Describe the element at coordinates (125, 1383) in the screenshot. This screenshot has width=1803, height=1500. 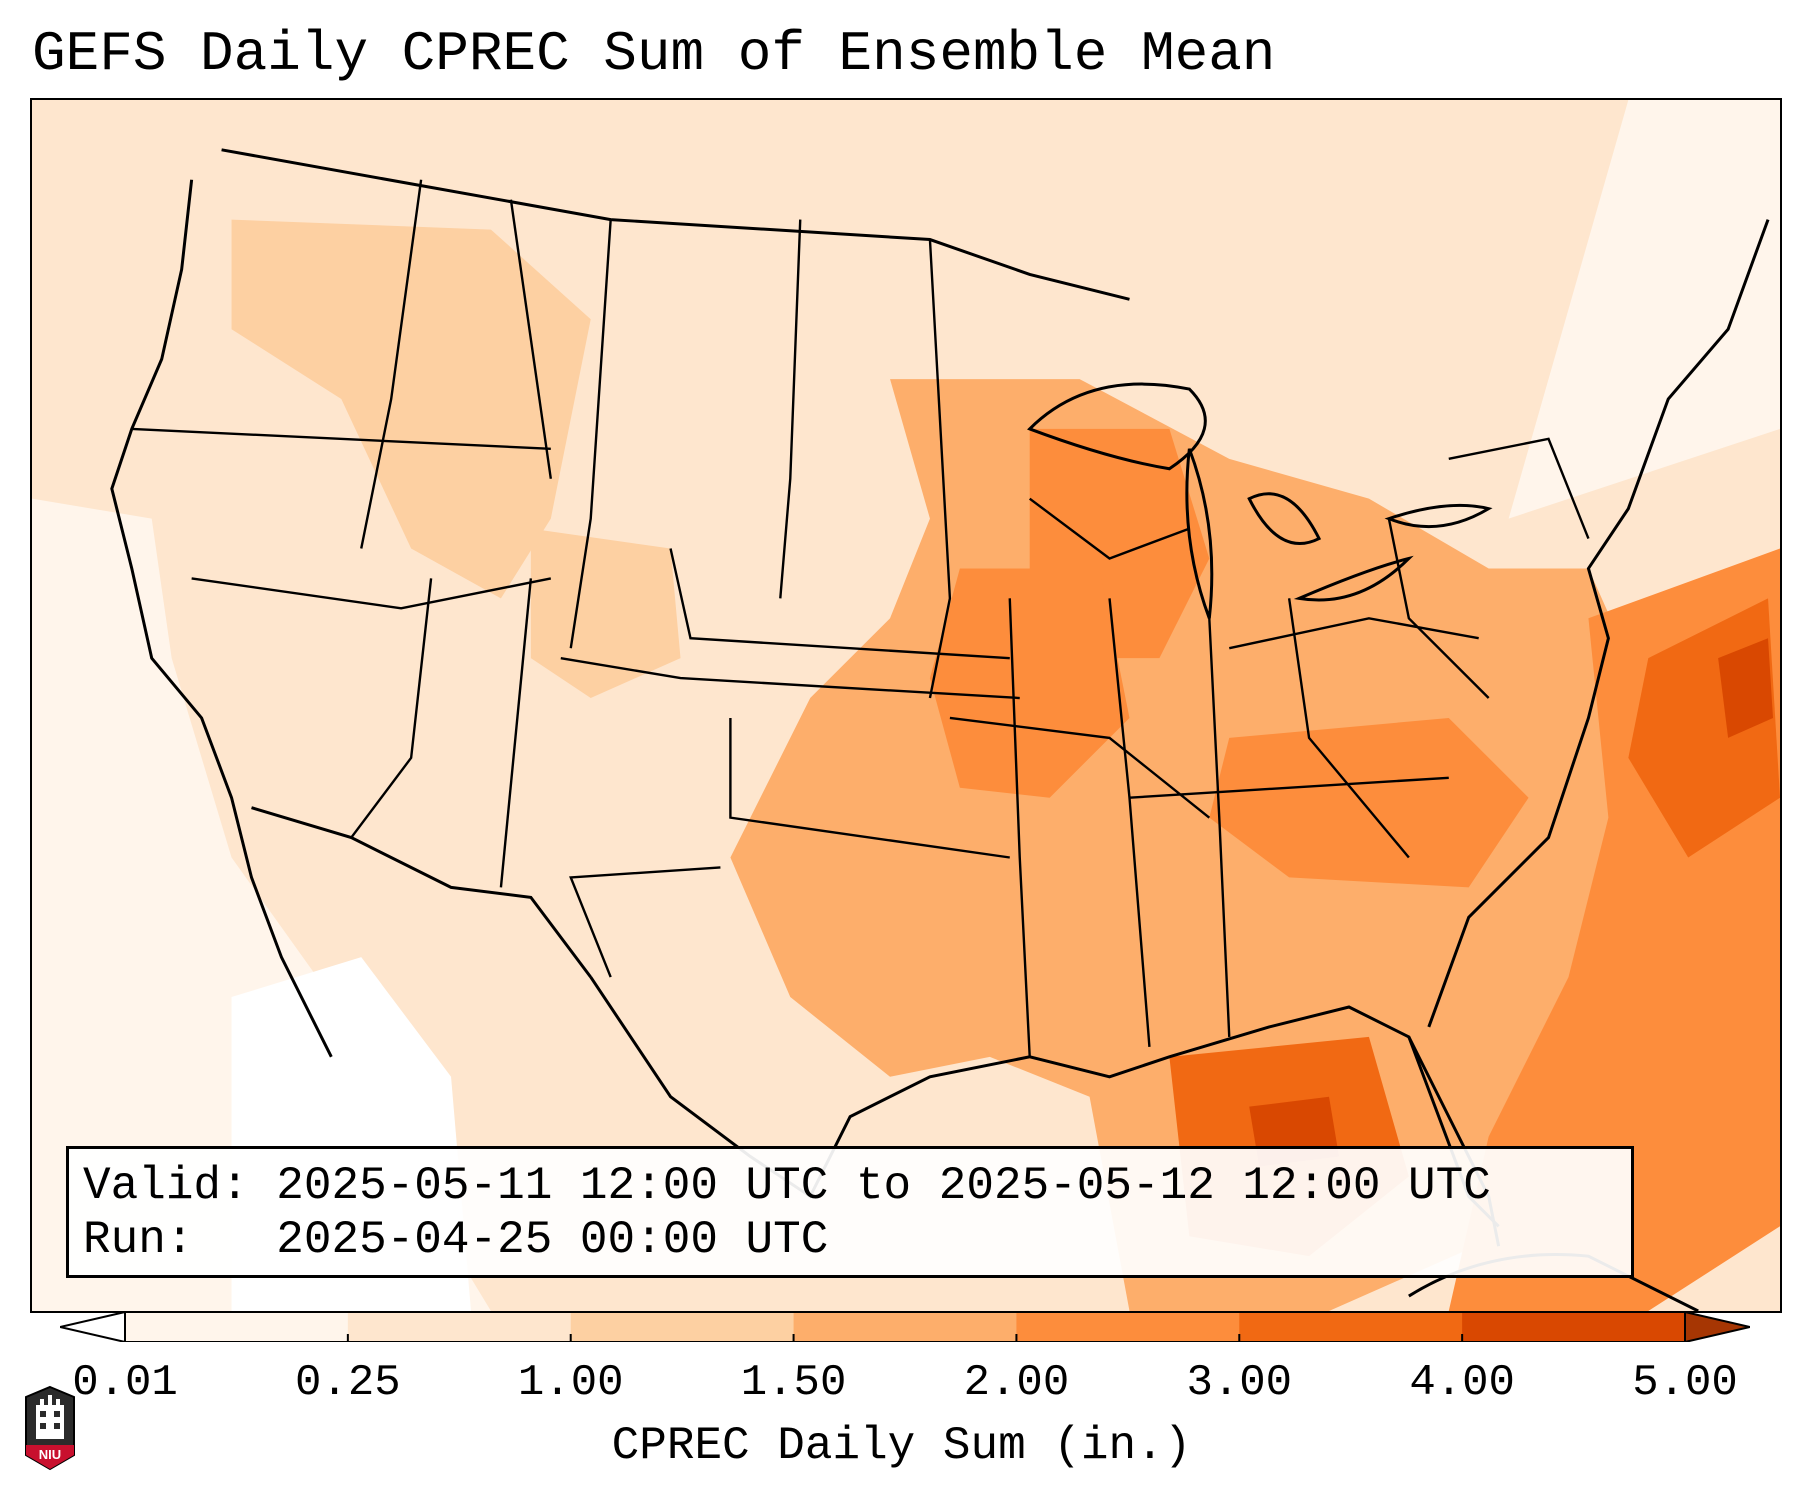
I see `colorbar-tick-label: 0.01` at that location.